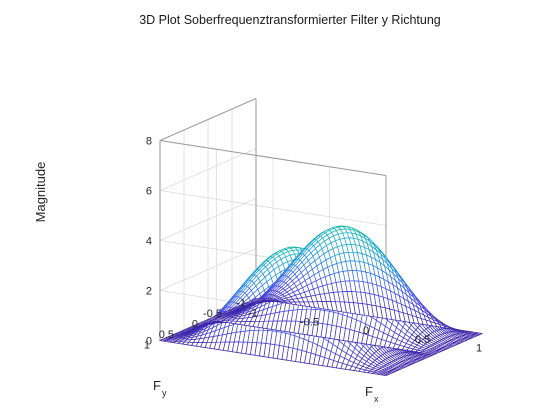 The height and width of the screenshot is (420, 560). What do you see at coordinates (253, 314) in the screenshot?
I see `x-tick-label: -1` at bounding box center [253, 314].